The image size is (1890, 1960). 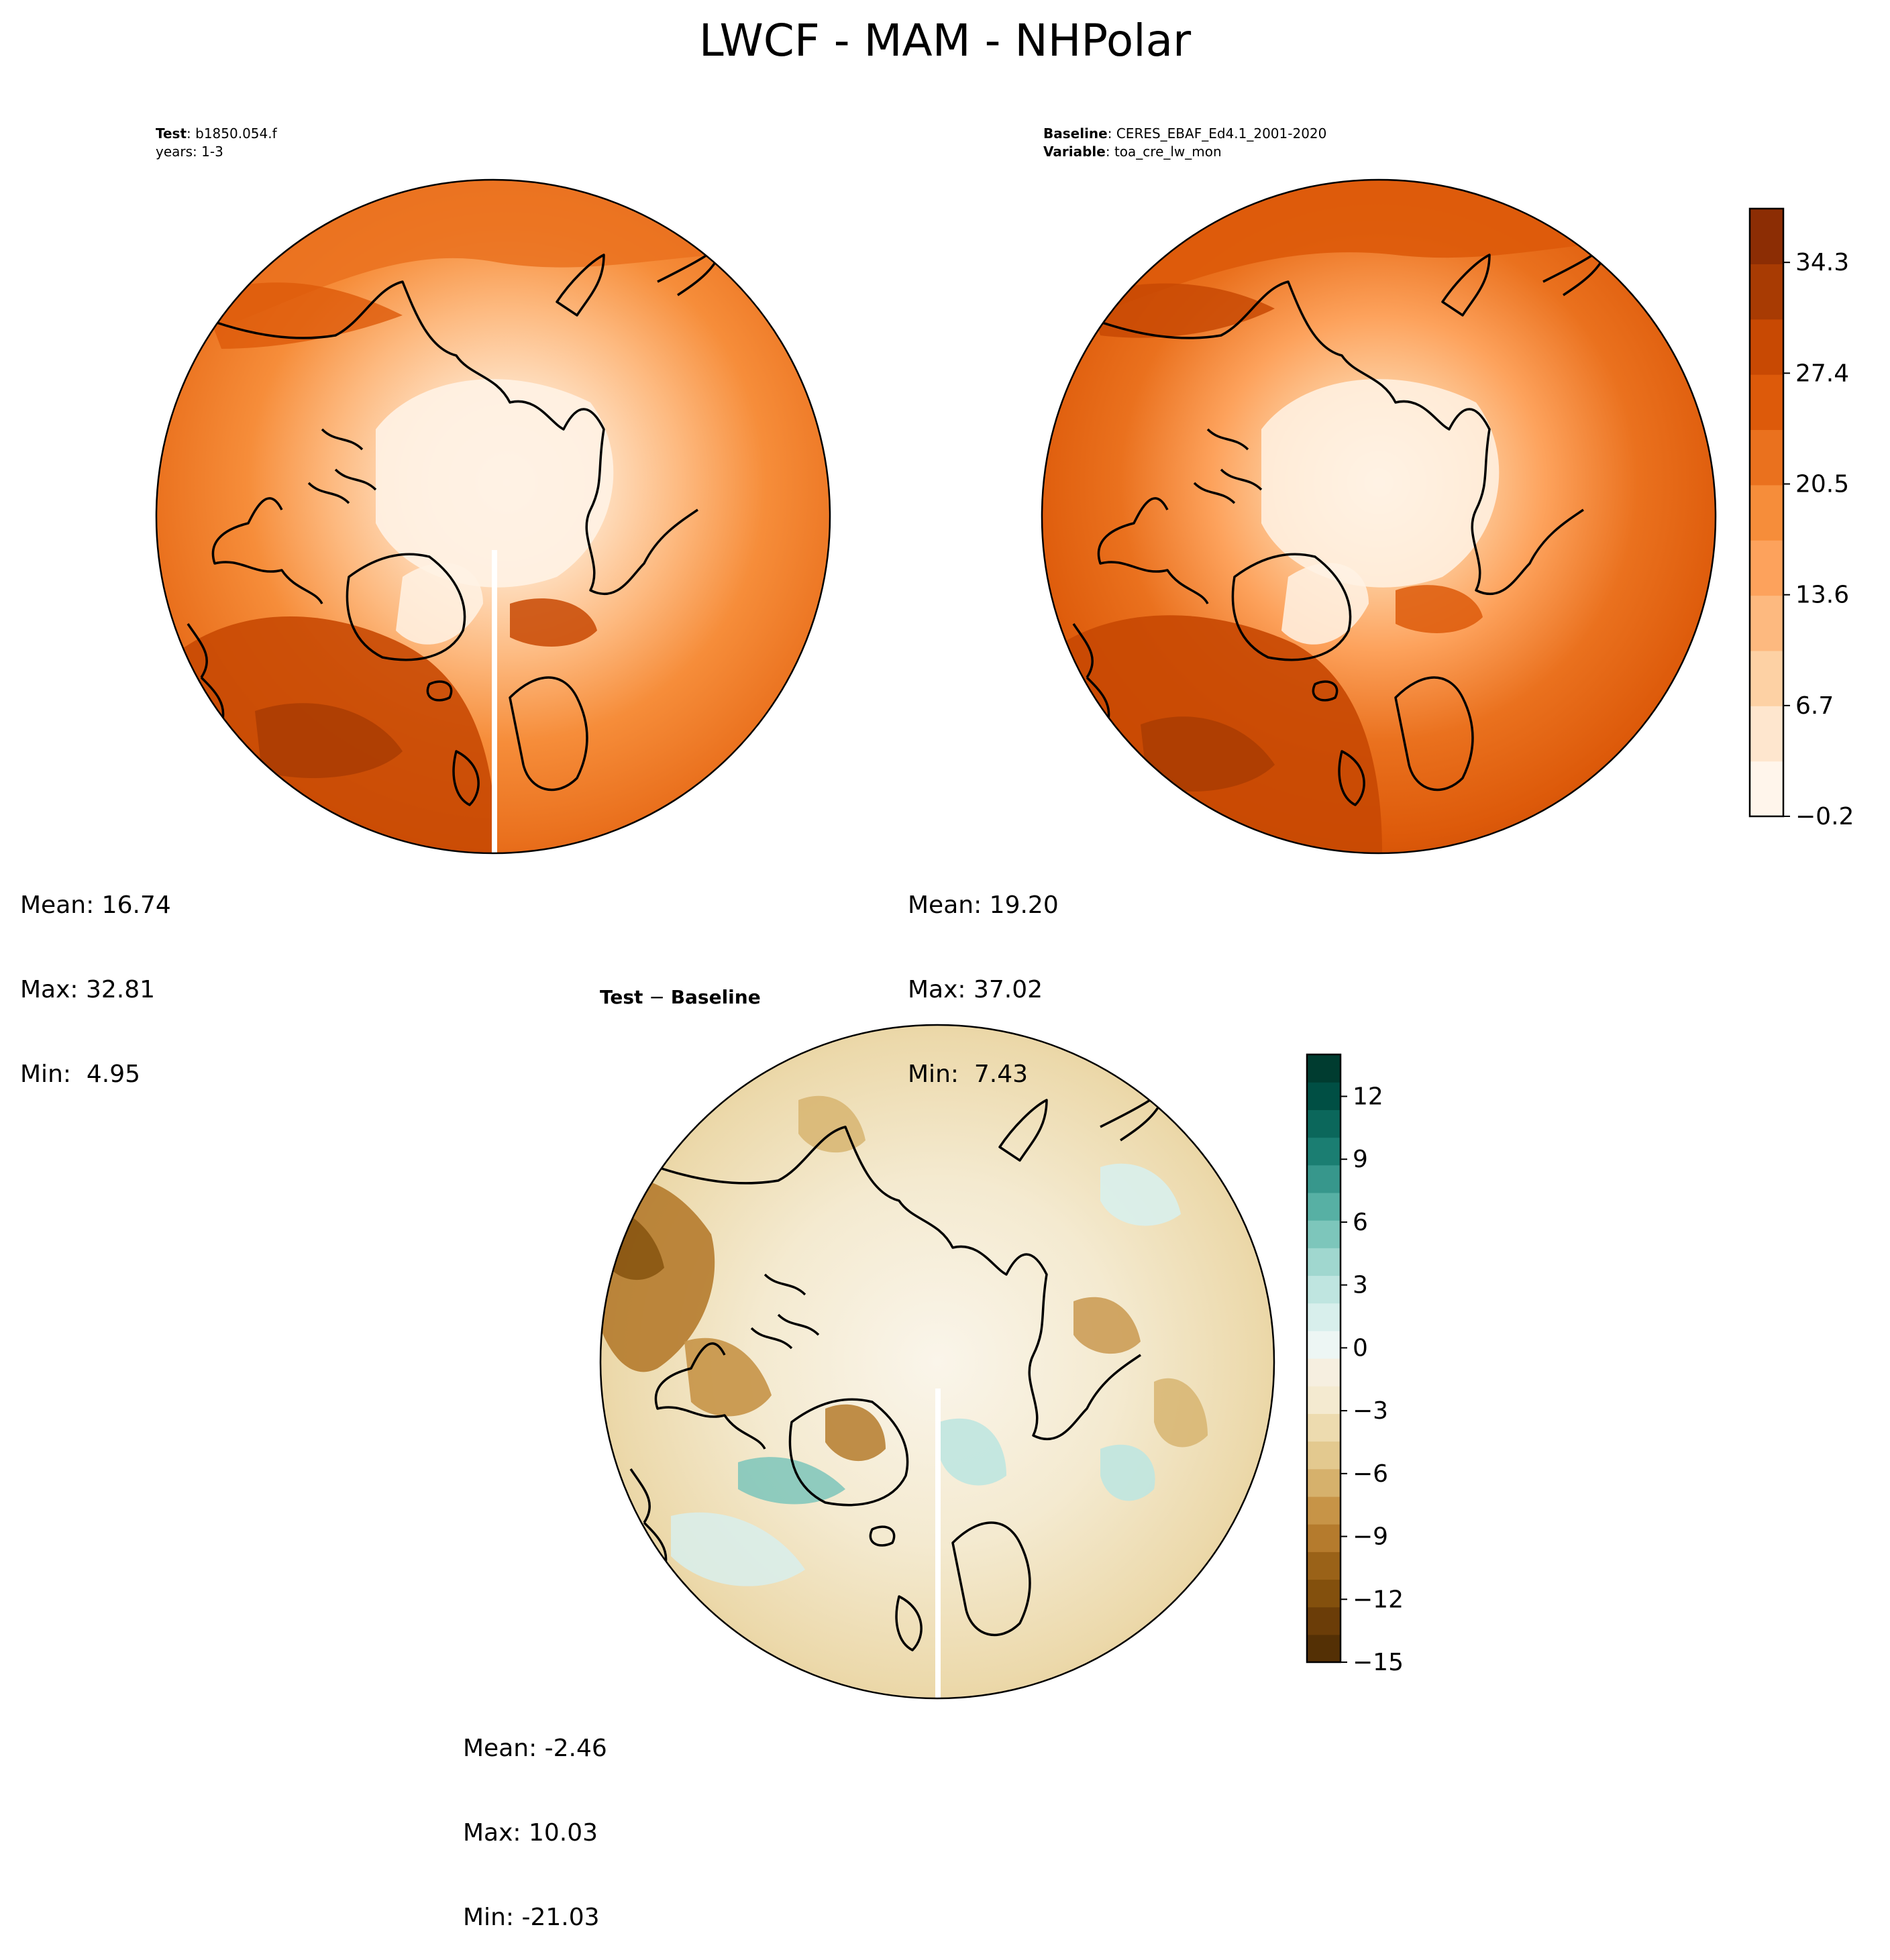 I want to click on diff-stat-min: Min: -21.03, so click(x=531, y=1918).